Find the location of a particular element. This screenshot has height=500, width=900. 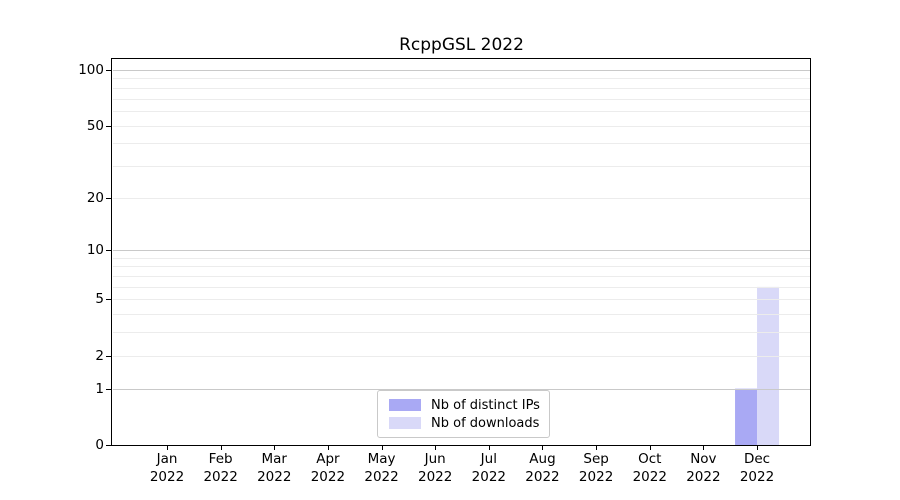

y-tick-label-100: 100 is located at coordinates (91, 70).